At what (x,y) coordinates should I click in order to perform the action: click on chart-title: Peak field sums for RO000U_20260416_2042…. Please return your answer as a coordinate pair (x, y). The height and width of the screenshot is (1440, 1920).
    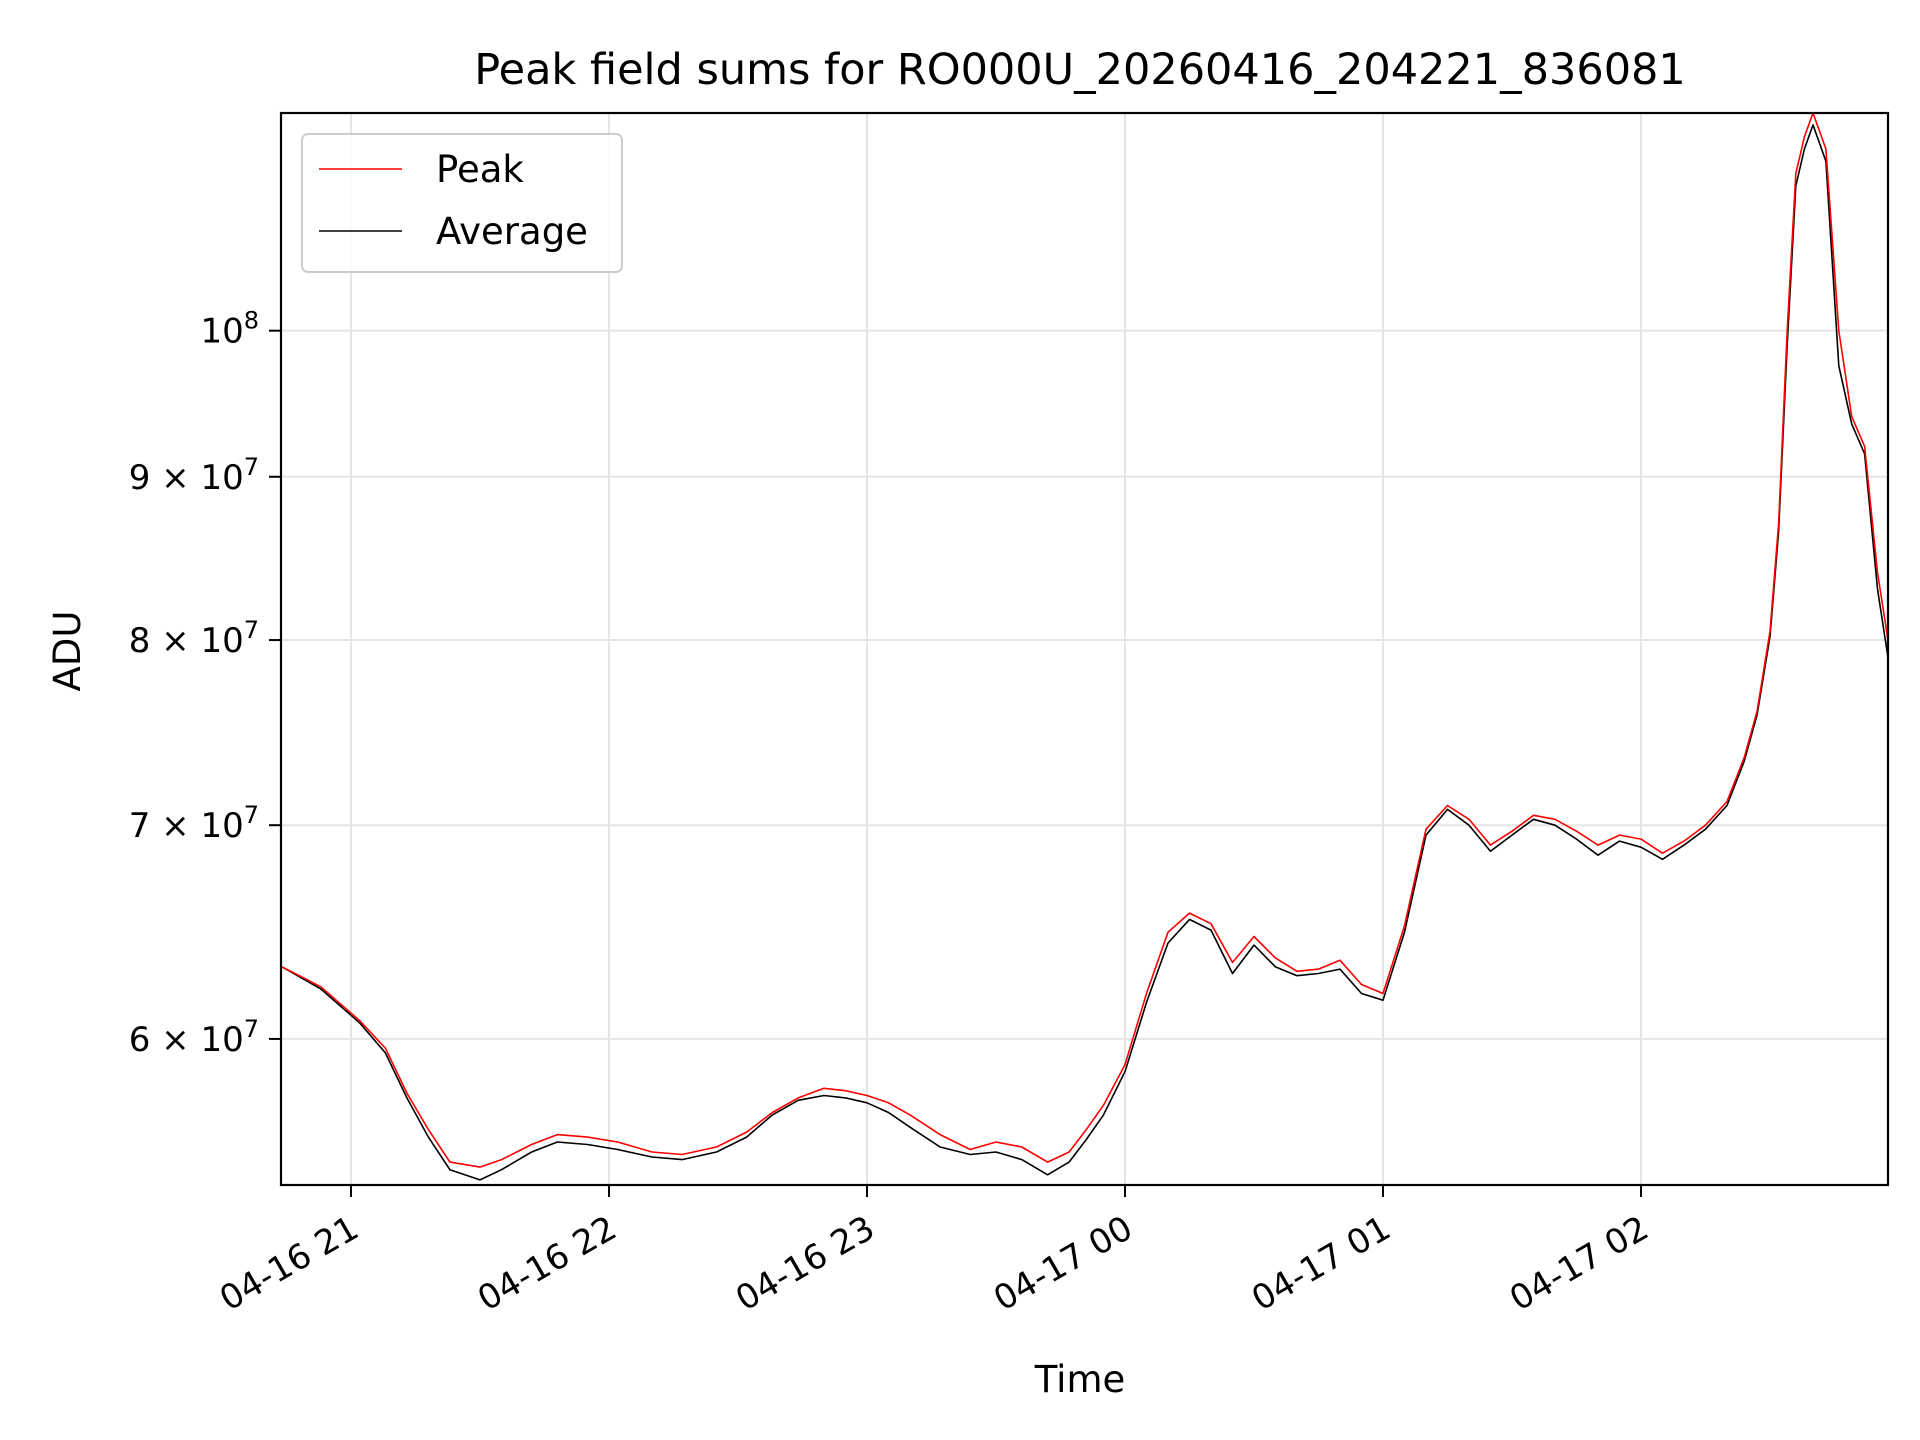
    Looking at the image, I should click on (1080, 70).